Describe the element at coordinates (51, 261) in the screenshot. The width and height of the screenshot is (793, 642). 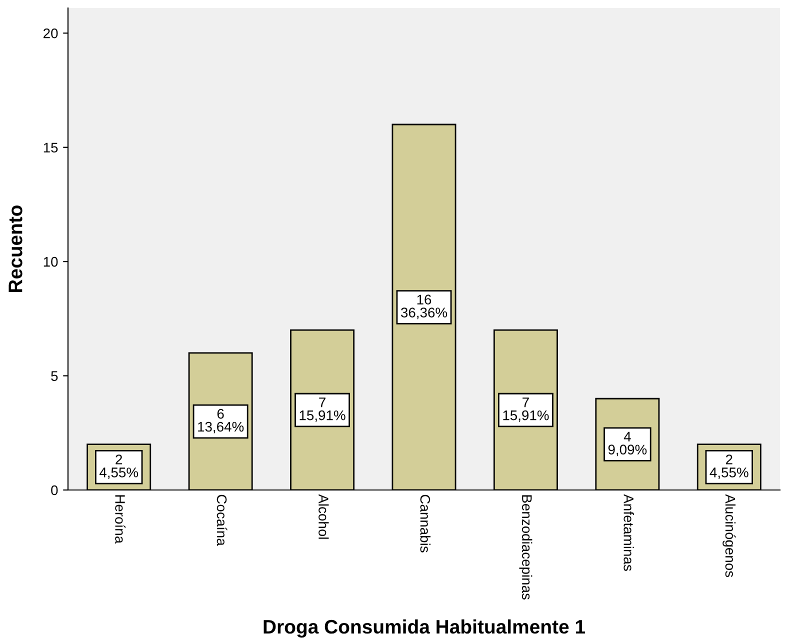
I see `y-tick-label: 10` at that location.